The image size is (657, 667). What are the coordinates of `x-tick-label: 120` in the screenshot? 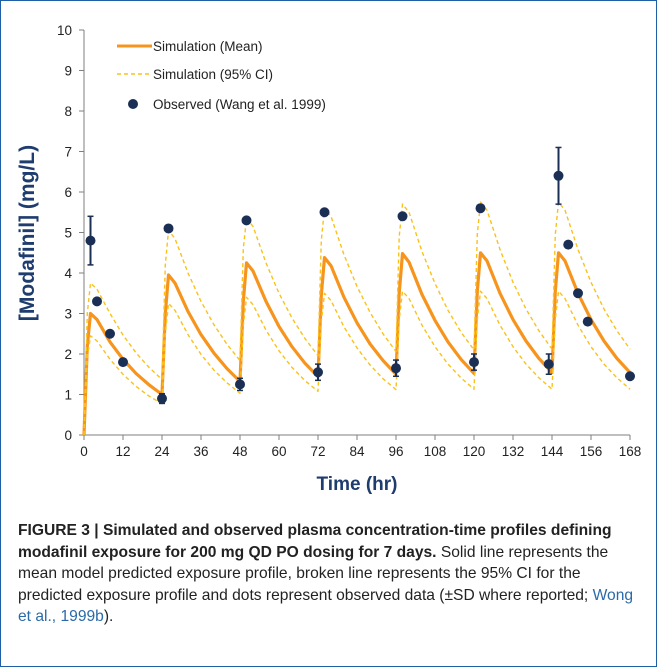 It's located at (474, 451).